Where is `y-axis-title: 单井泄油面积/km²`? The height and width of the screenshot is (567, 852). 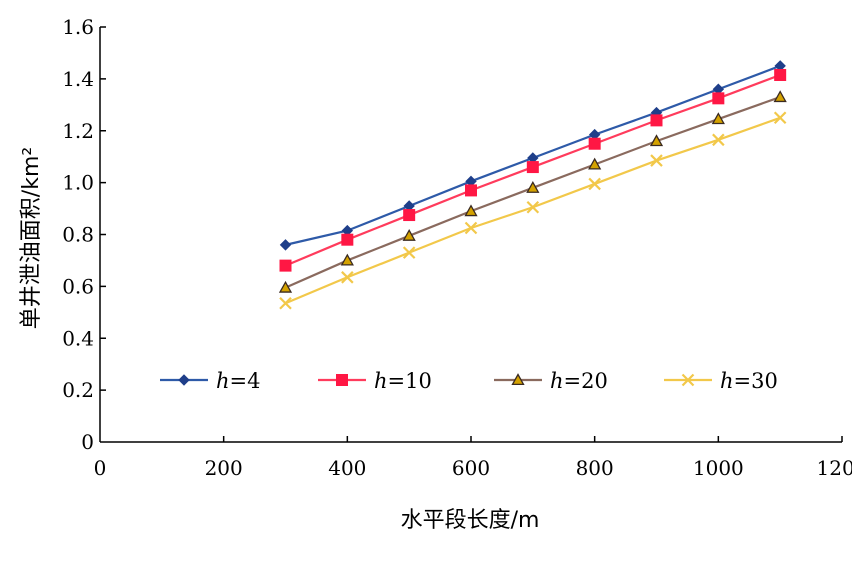
y-axis-title: 单井泄油面积/km² is located at coordinates (31, 238).